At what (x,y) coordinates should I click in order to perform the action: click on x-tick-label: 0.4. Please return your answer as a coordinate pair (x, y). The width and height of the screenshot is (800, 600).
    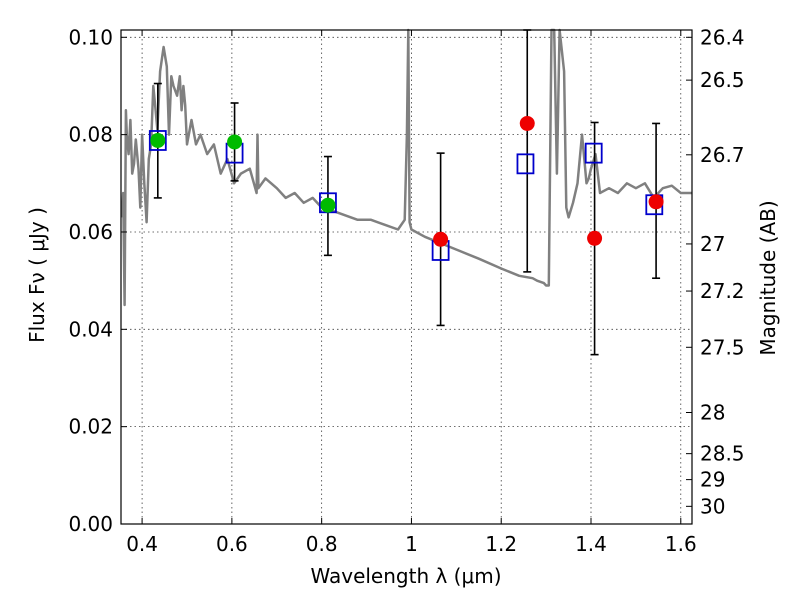
    Looking at the image, I should click on (142, 544).